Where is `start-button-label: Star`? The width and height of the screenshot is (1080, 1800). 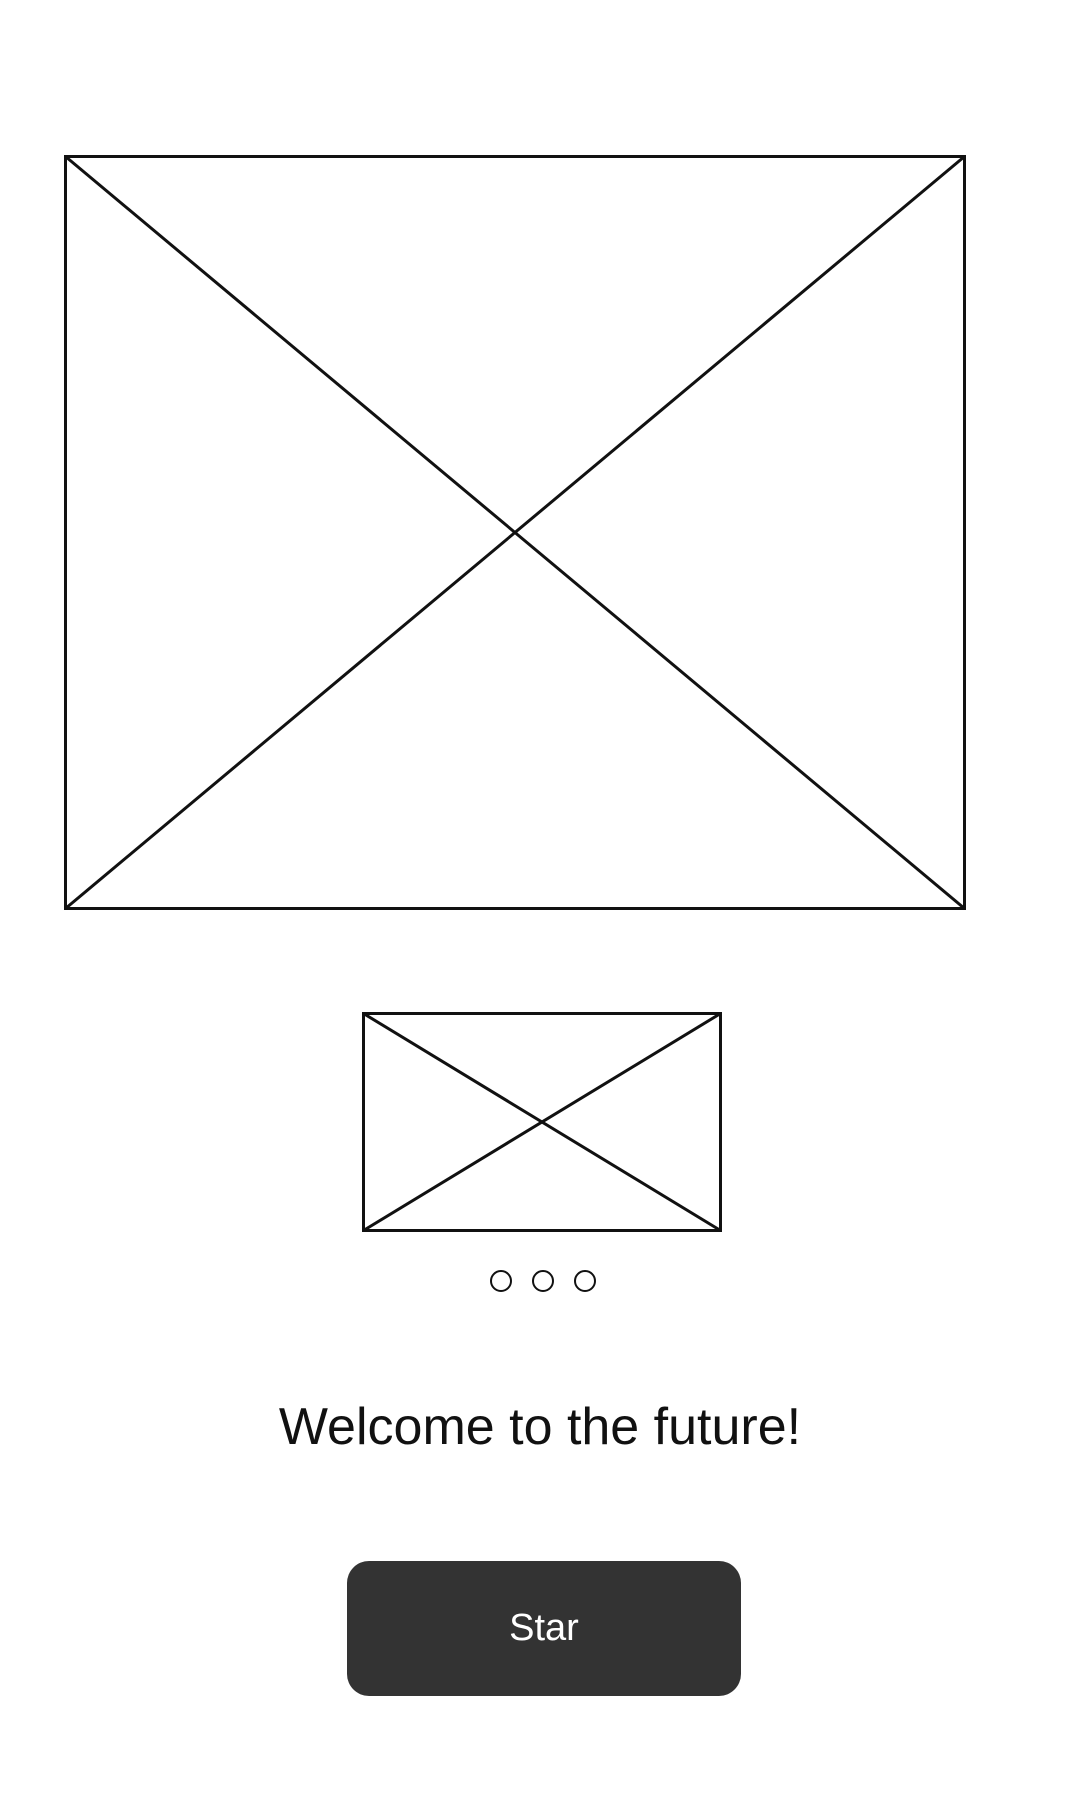
start-button-label: Star is located at coordinates (544, 1628).